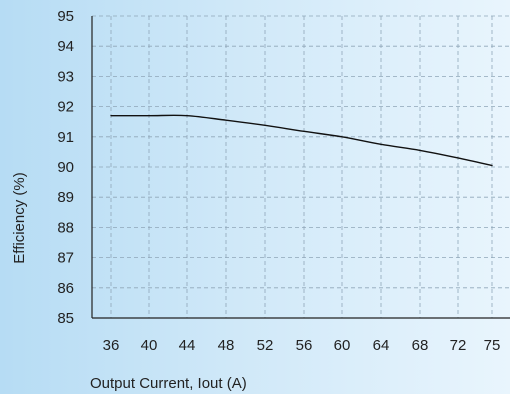 The height and width of the screenshot is (394, 510). What do you see at coordinates (381, 345) in the screenshot?
I see `x-tick-label: 64` at bounding box center [381, 345].